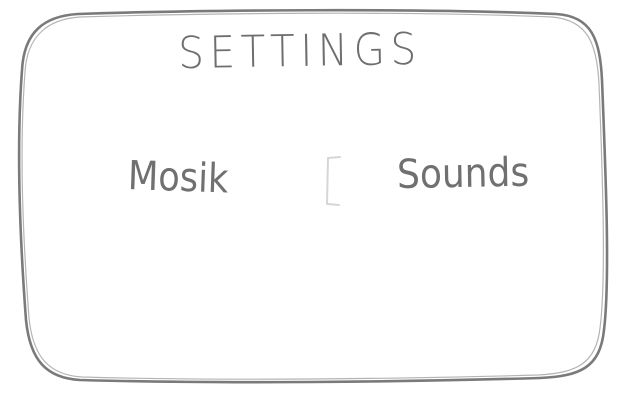 This screenshot has width=639, height=400. What do you see at coordinates (178, 178) in the screenshot?
I see `musik-button: Mosik` at bounding box center [178, 178].